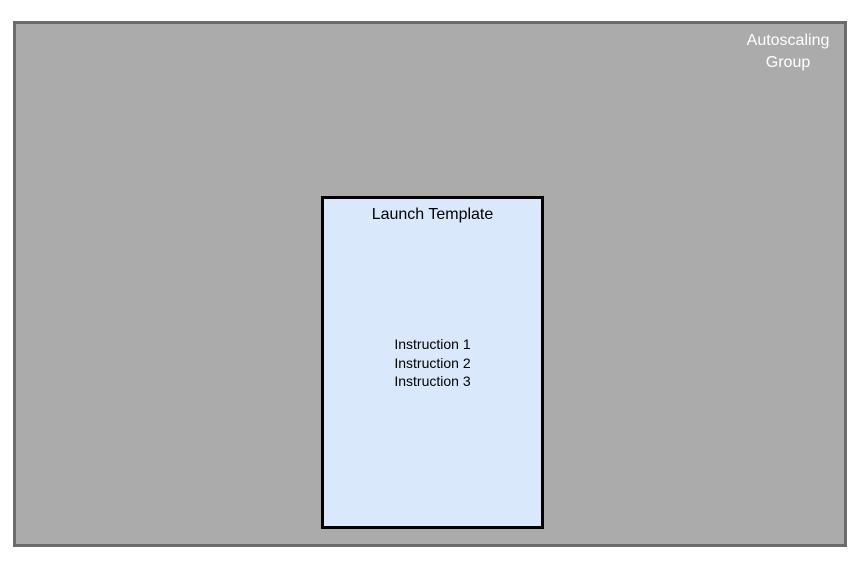 The height and width of the screenshot is (564, 864). What do you see at coordinates (432, 381) in the screenshot?
I see `instruction-item: Instruction 3` at bounding box center [432, 381].